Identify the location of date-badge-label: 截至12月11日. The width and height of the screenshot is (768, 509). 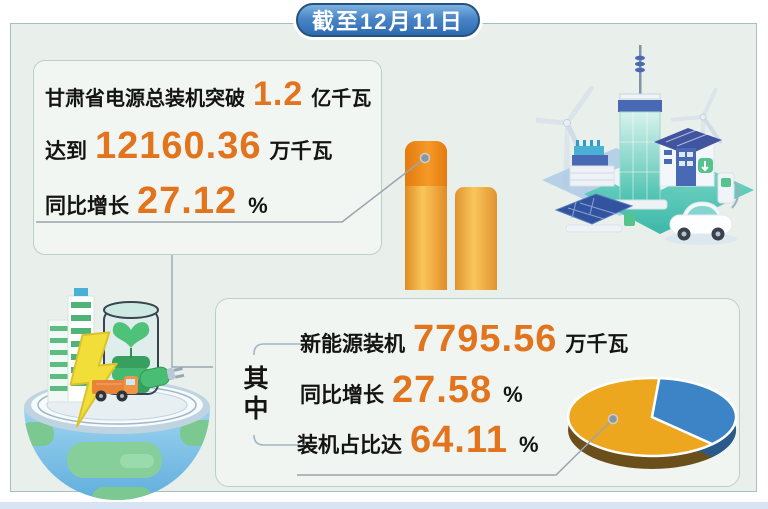
(388, 21).